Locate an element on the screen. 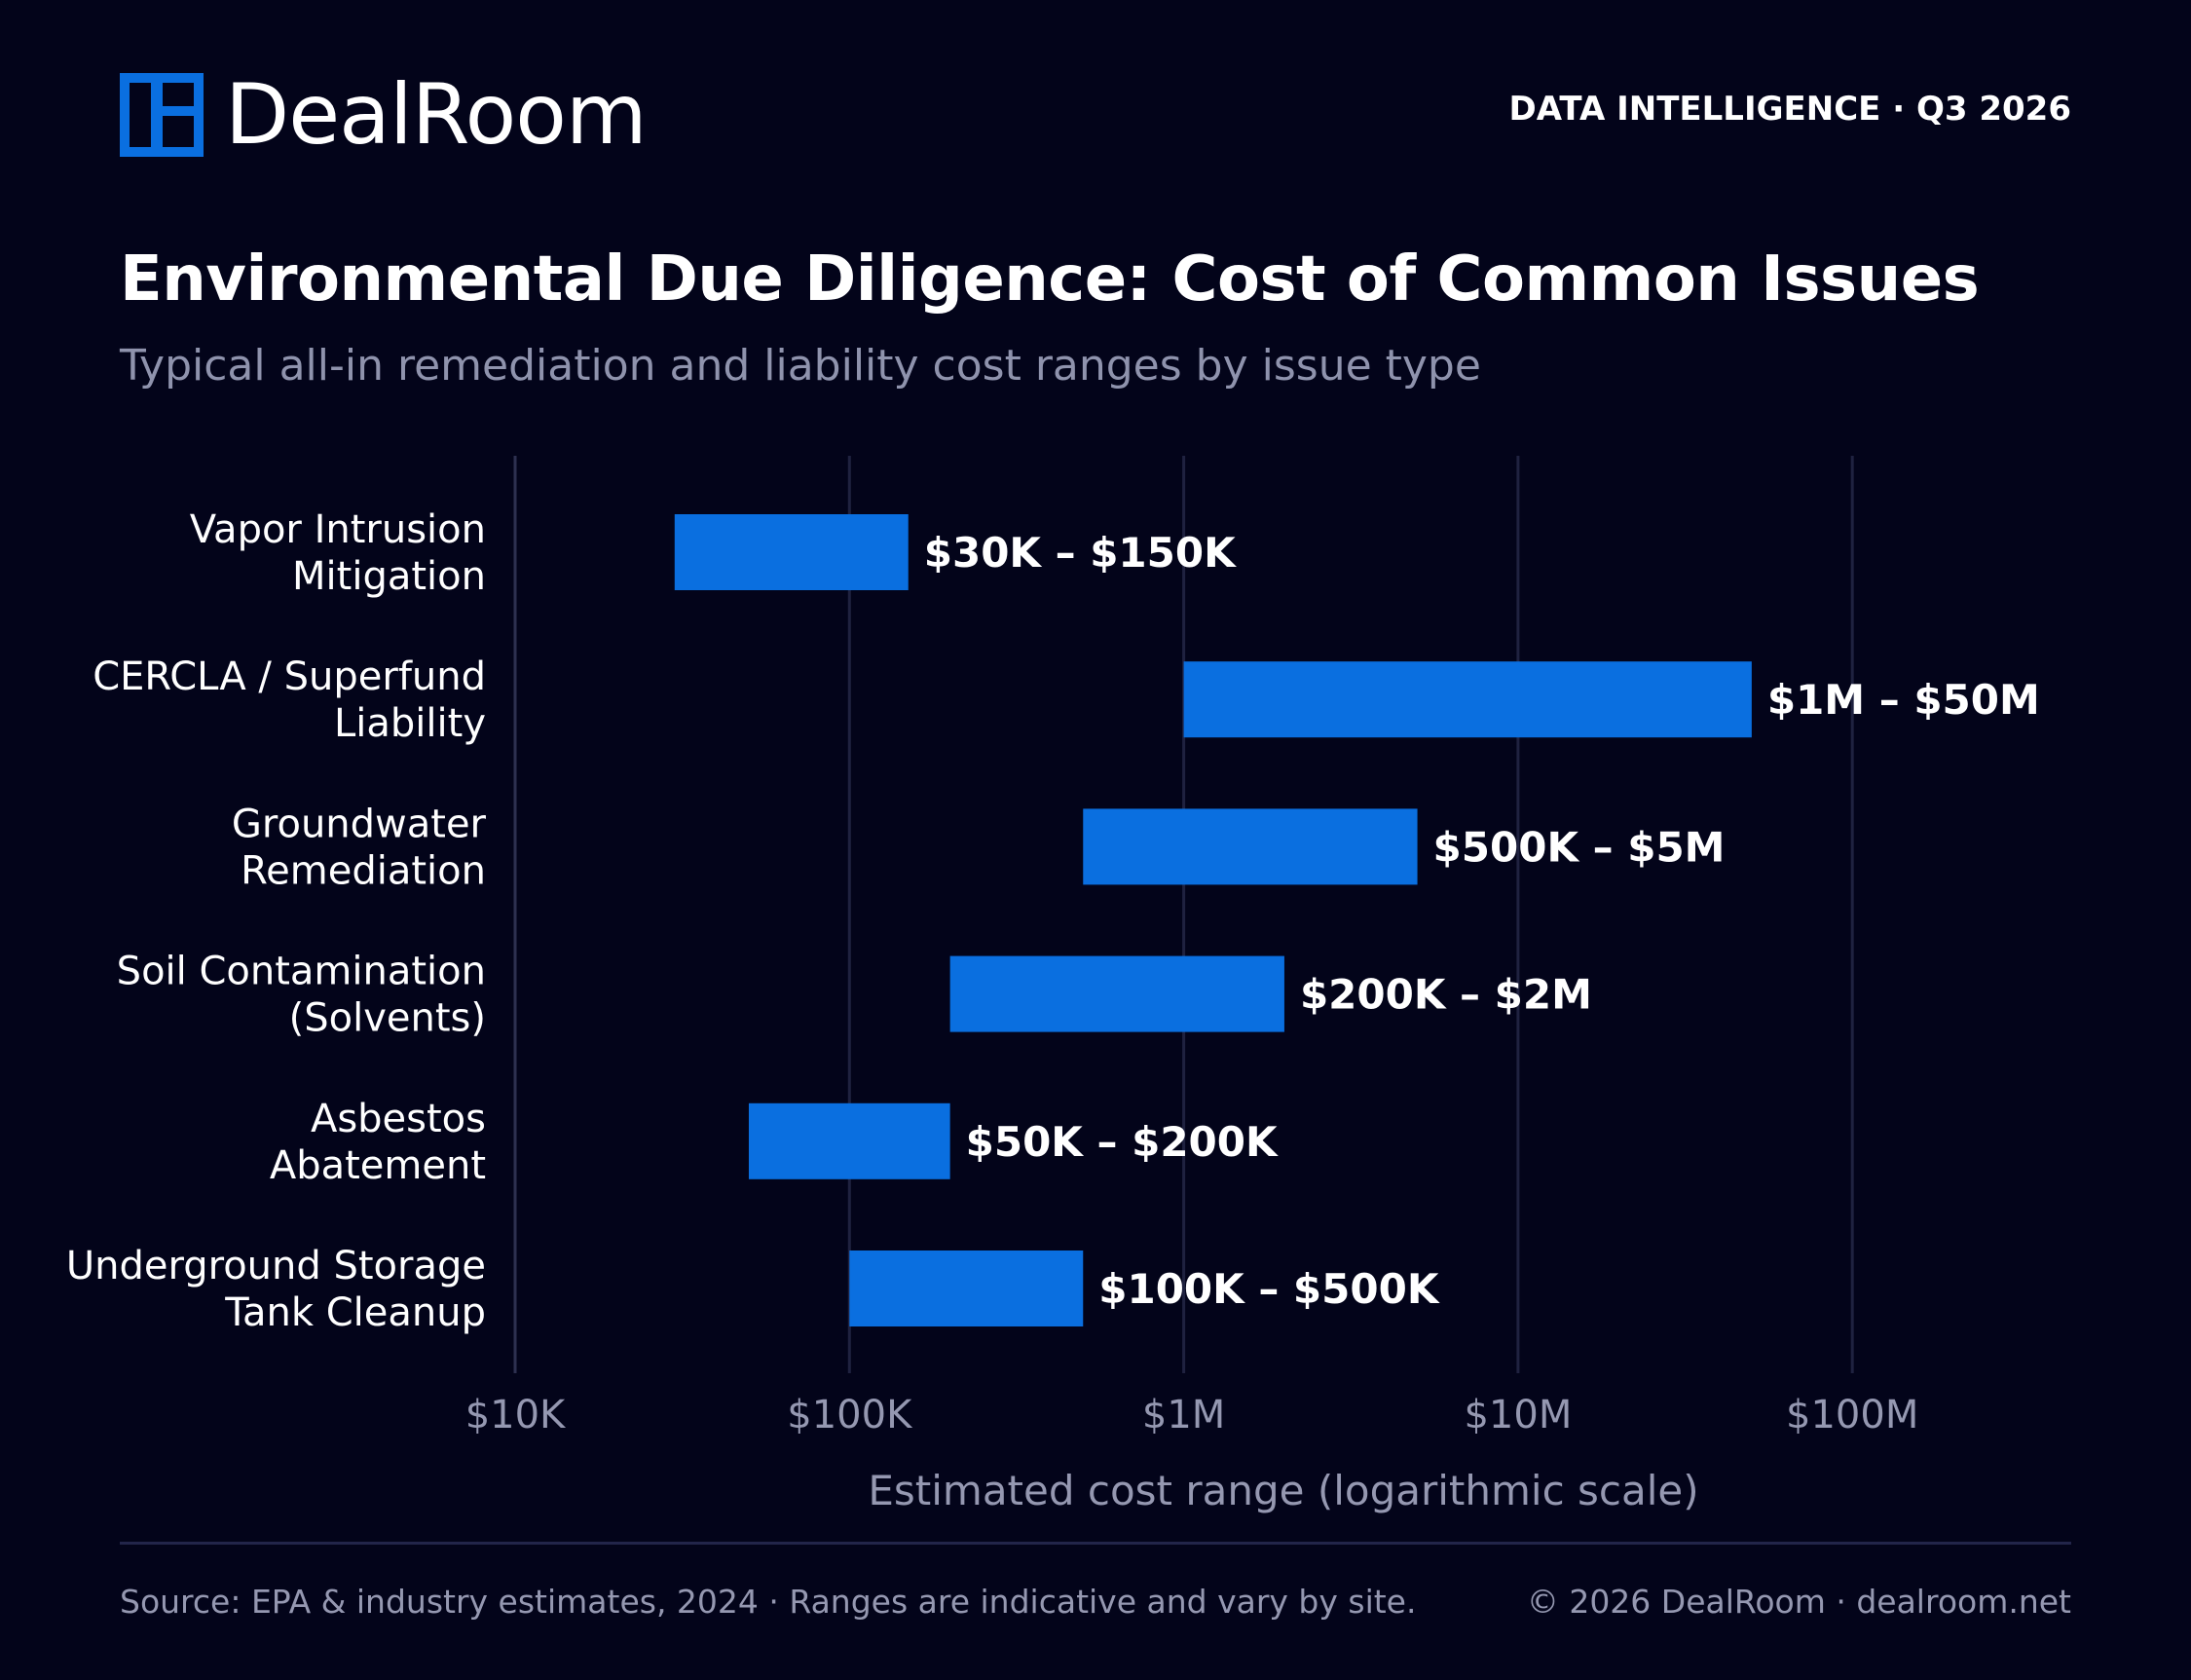 The width and height of the screenshot is (2191, 1680). bar-data-label: $30K – $150K is located at coordinates (1080, 553).